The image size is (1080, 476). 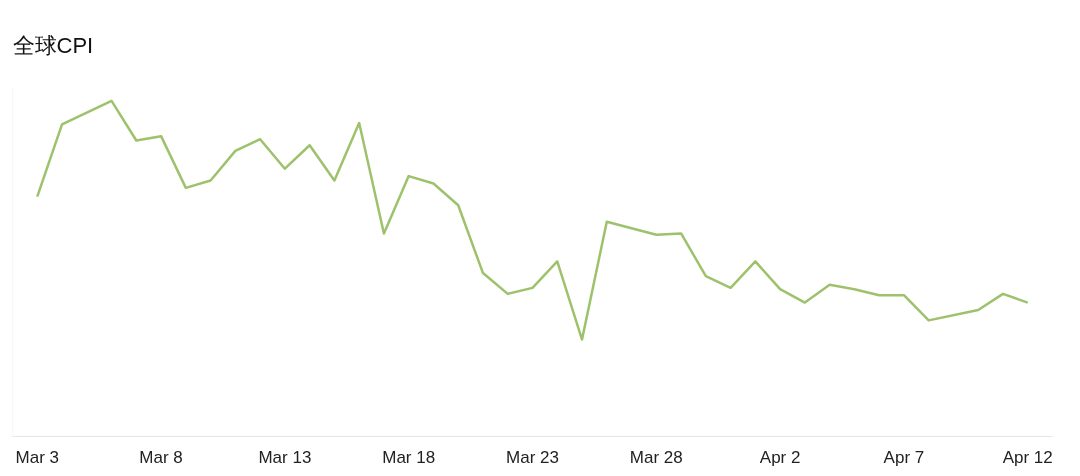 I want to click on x-tick-label: Mar 28, so click(x=656, y=457).